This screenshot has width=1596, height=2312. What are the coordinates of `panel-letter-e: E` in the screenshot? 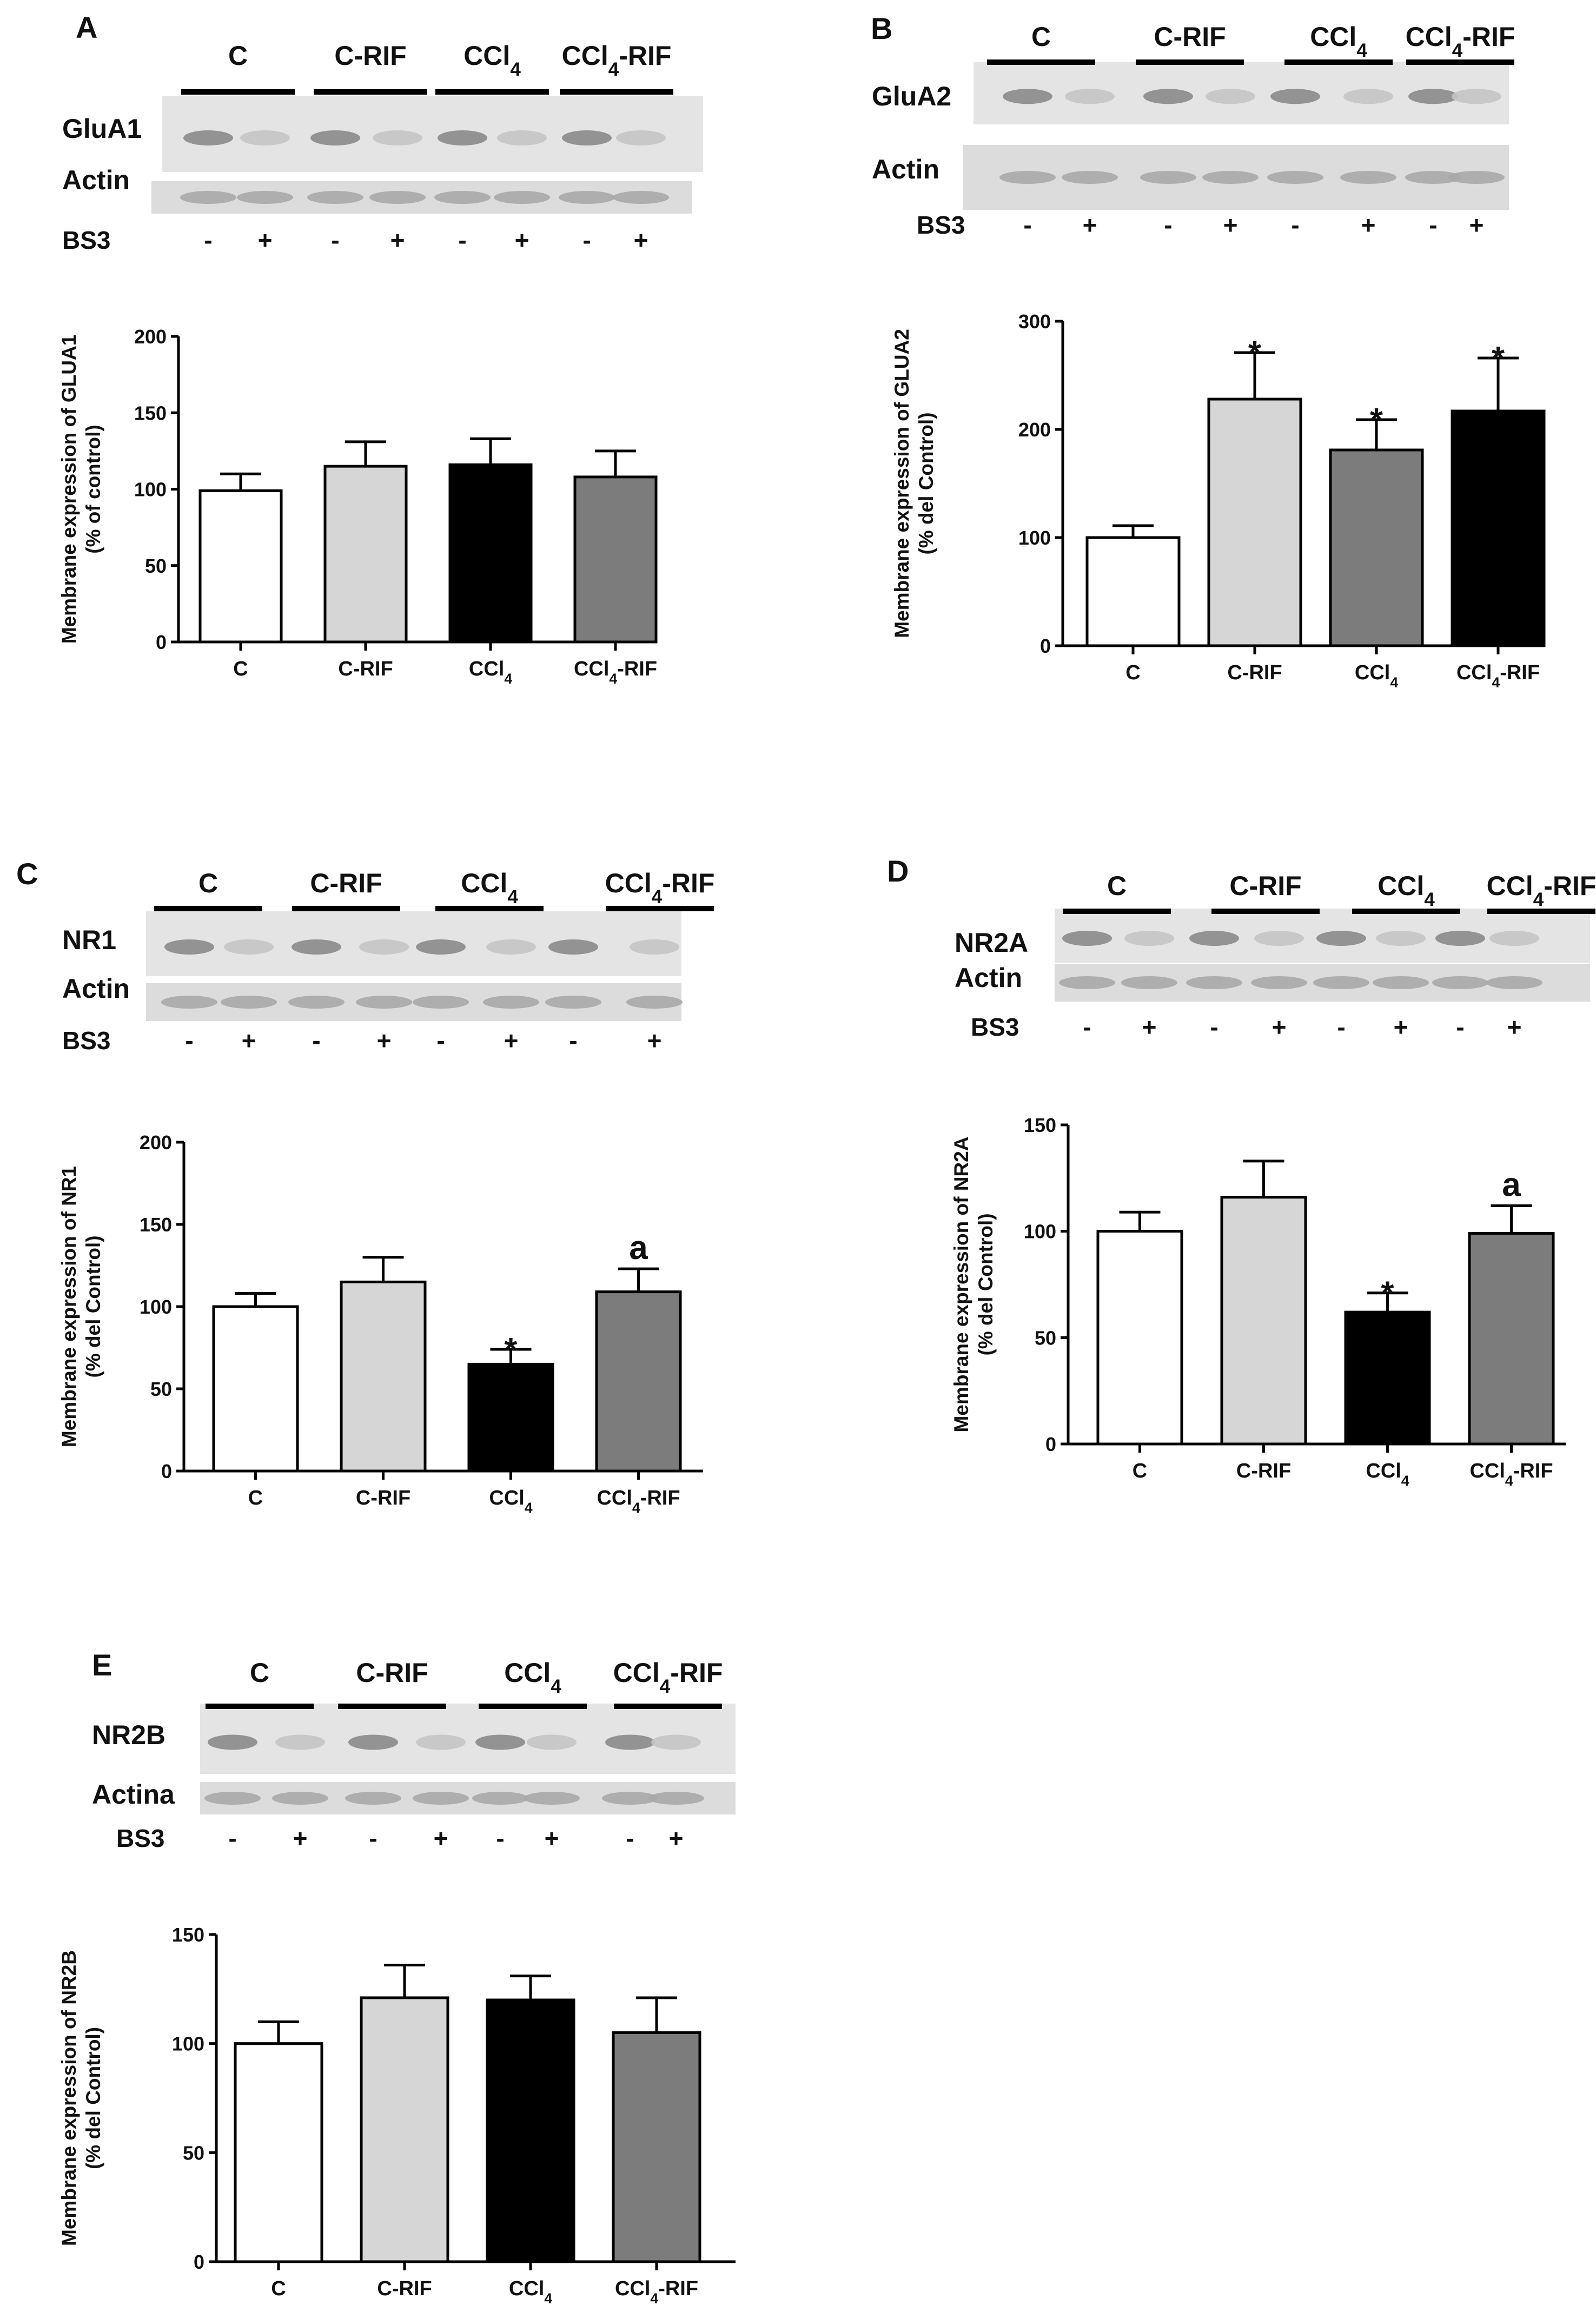 It's located at (102, 1665).